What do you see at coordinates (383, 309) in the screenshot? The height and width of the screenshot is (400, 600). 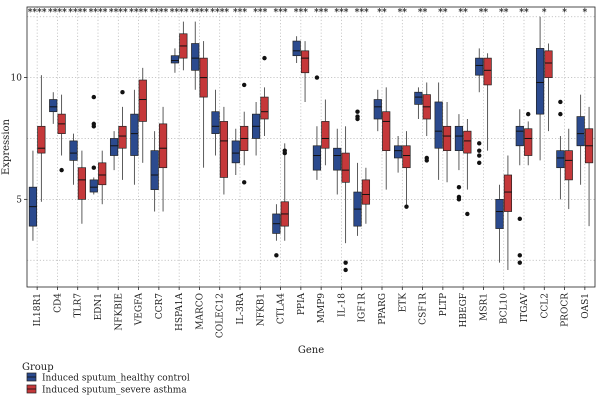 I see `gene-label: PPARG` at bounding box center [383, 309].